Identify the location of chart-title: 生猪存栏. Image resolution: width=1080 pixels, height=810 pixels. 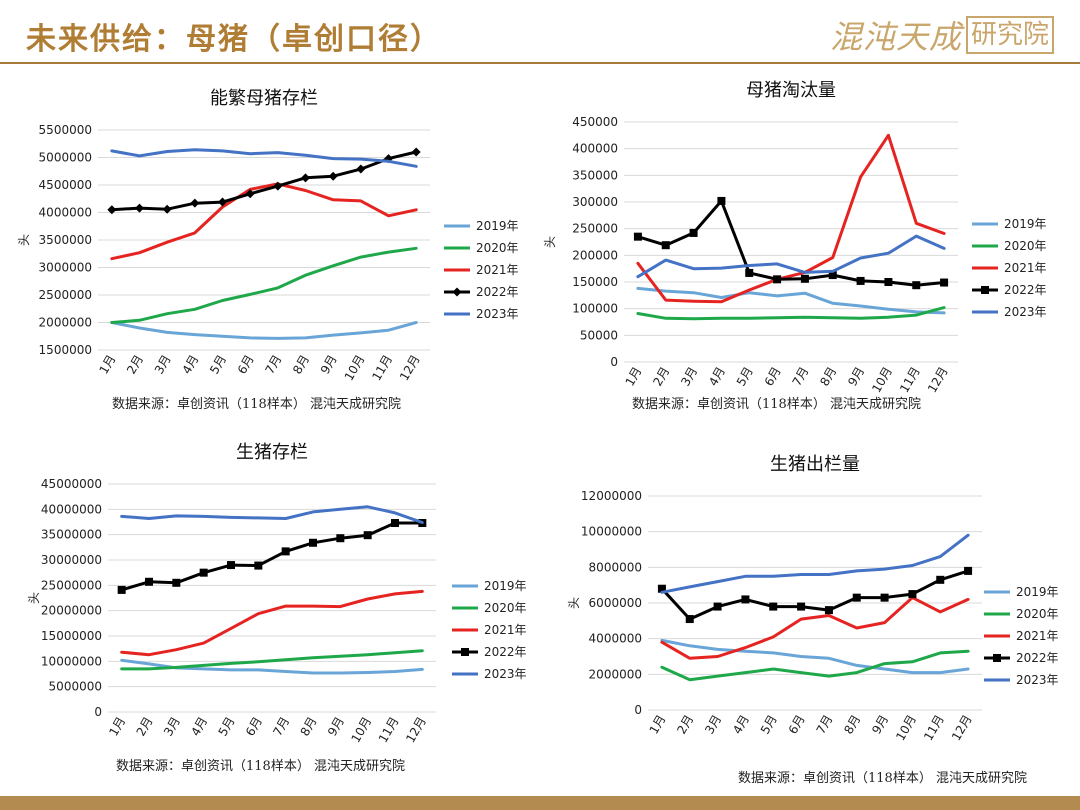
(272, 452).